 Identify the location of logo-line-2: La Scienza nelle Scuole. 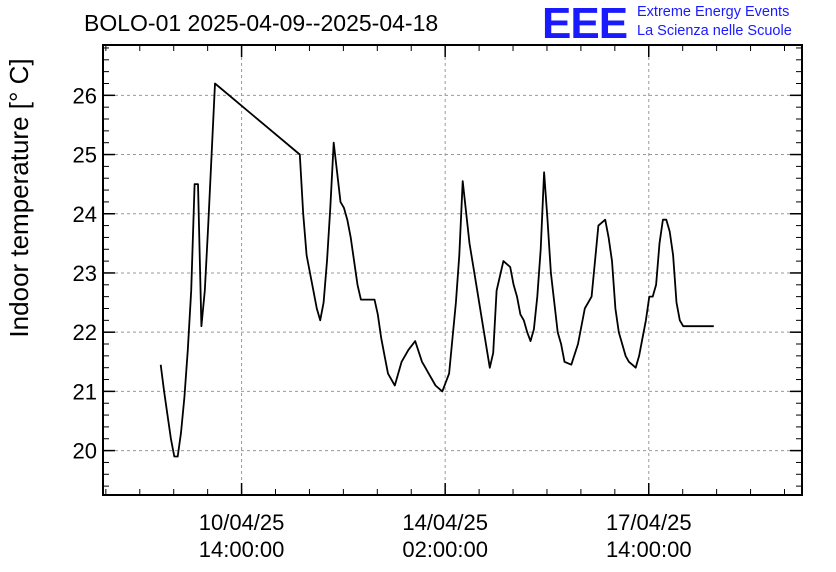
(714, 31).